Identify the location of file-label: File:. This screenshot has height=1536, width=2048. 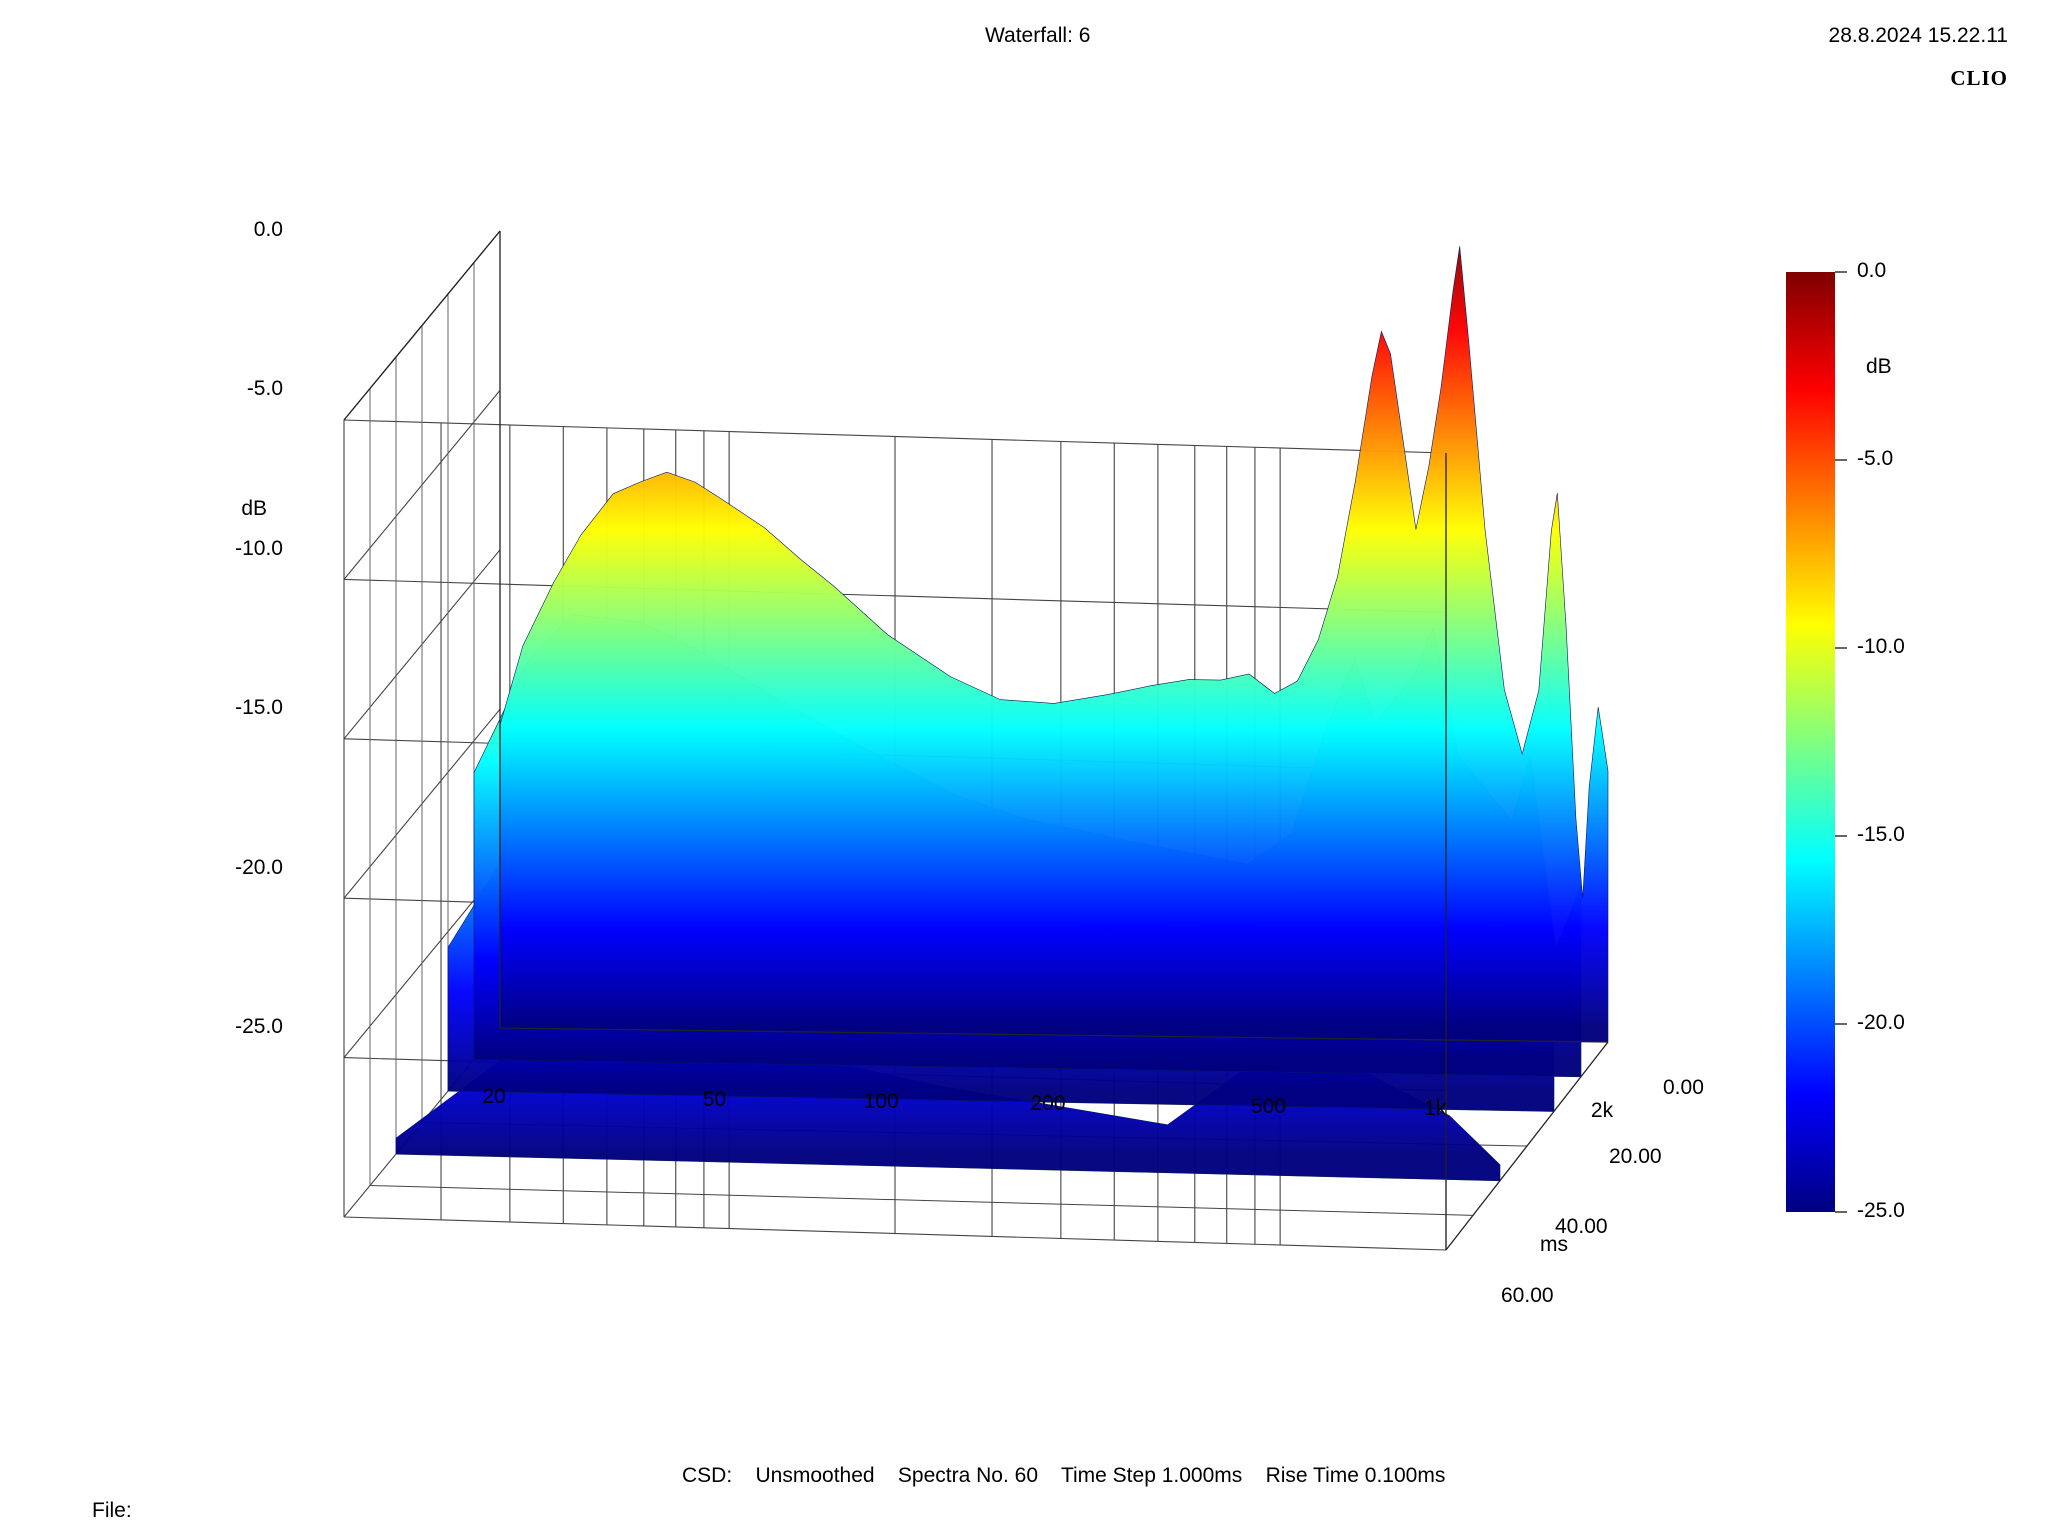
(112, 1510).